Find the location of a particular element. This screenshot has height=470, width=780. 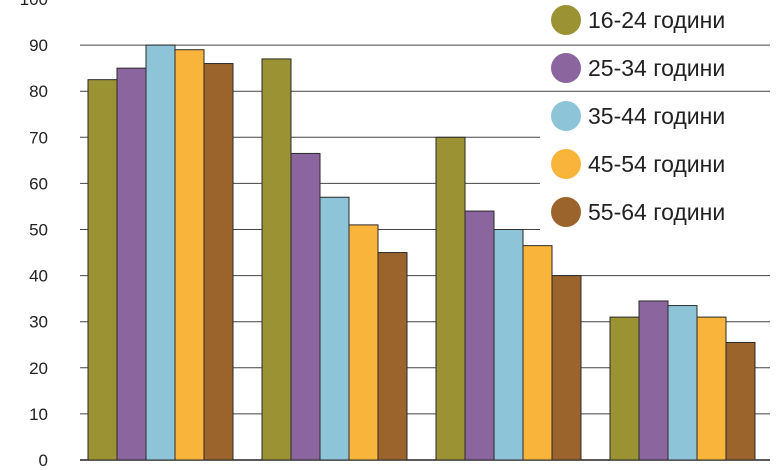

y-tick-label: 20 is located at coordinates (38, 368).